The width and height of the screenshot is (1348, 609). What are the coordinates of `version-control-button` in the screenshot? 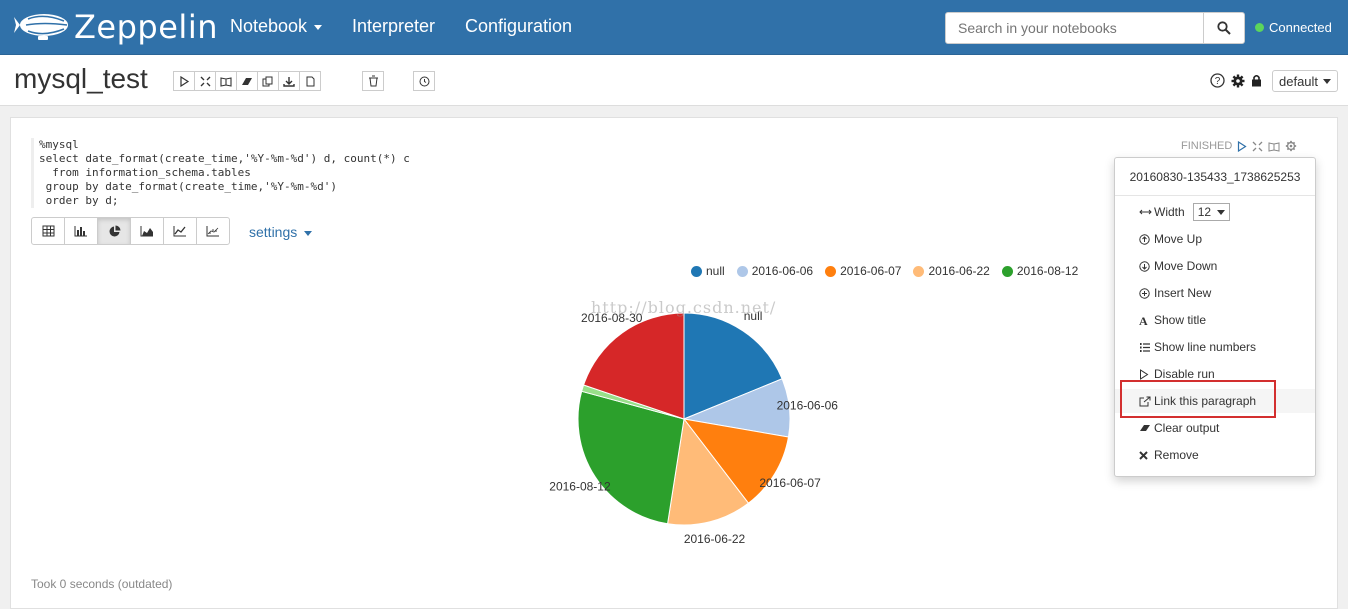 It's located at (310, 81).